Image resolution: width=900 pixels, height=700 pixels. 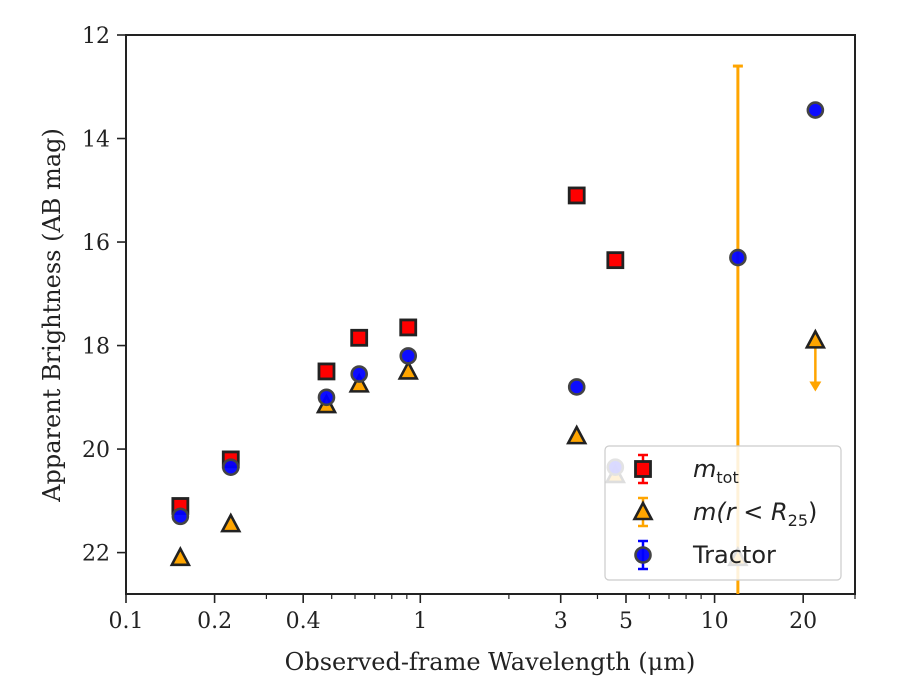 What do you see at coordinates (96, 243) in the screenshot?
I see `y-tick-label: 16` at bounding box center [96, 243].